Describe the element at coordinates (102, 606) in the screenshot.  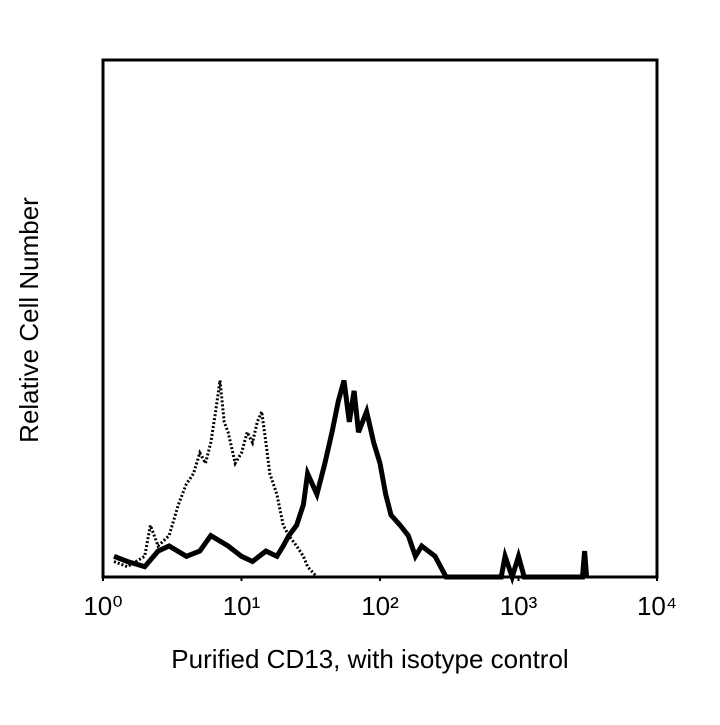
I see `x-tick-label: 10⁰` at that location.